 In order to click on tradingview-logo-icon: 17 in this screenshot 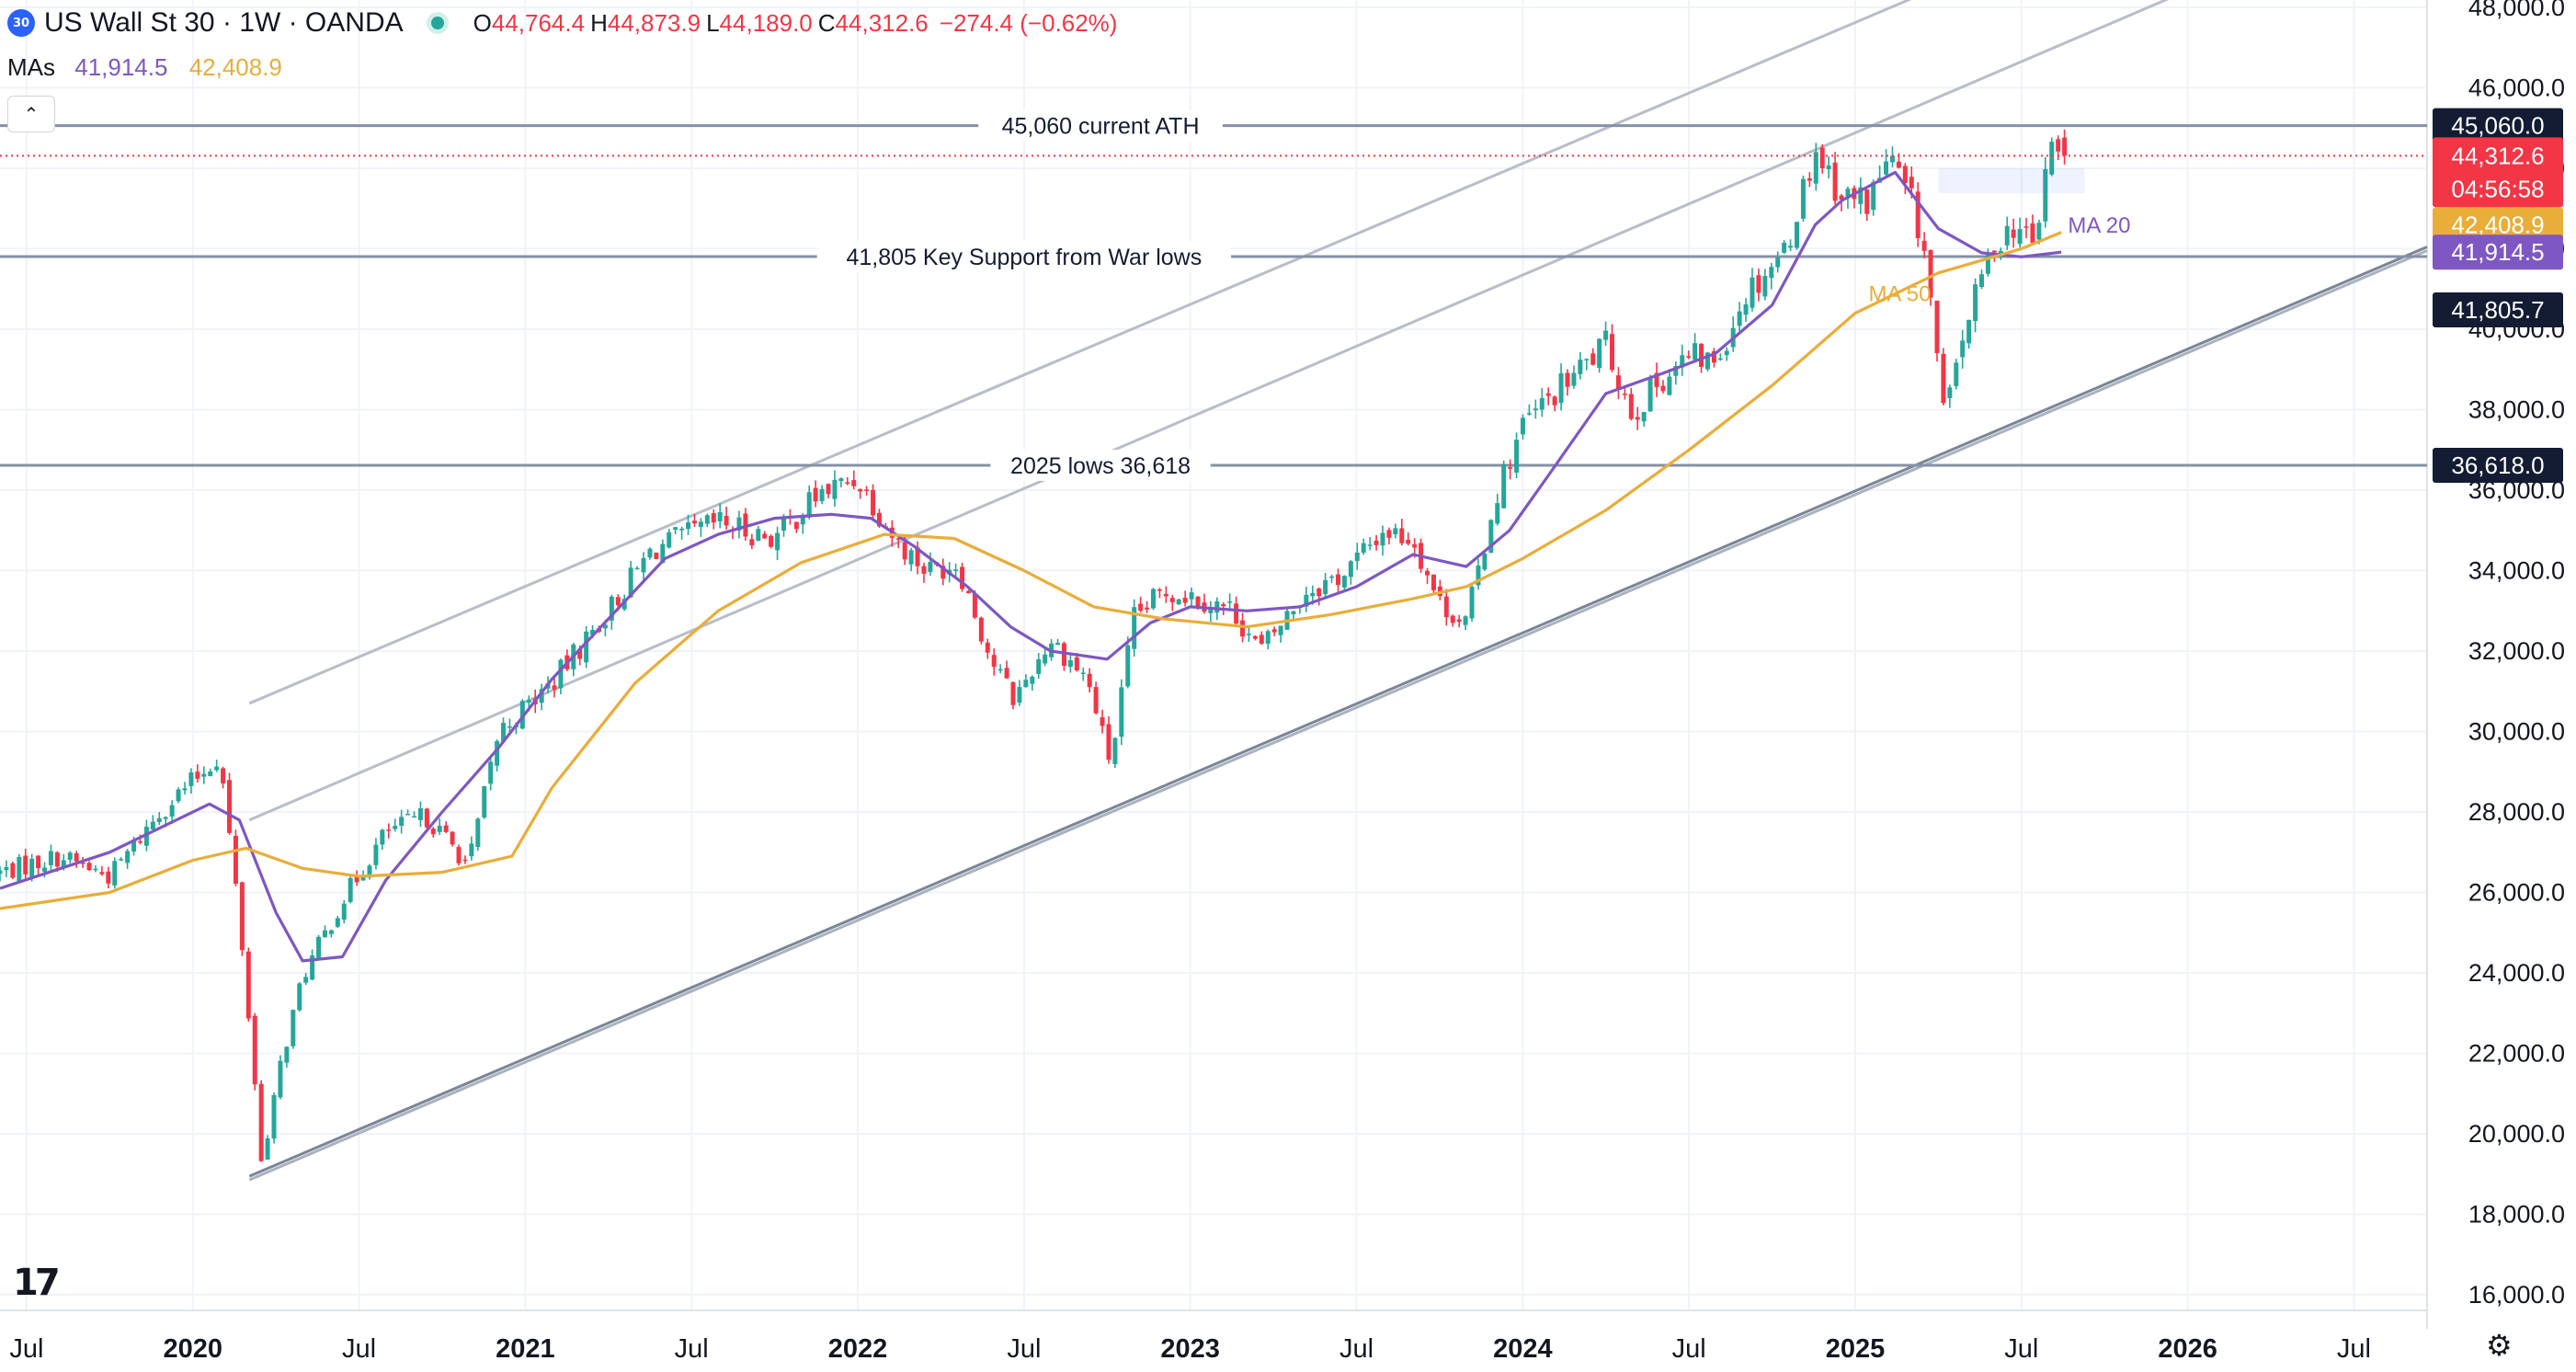, I will do `click(37, 1283)`.